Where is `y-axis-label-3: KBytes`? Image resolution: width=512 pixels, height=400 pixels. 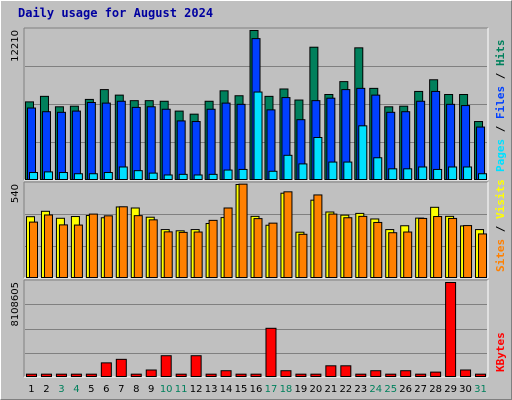 y-axis-label-3: KBytes is located at coordinates (500, 352).